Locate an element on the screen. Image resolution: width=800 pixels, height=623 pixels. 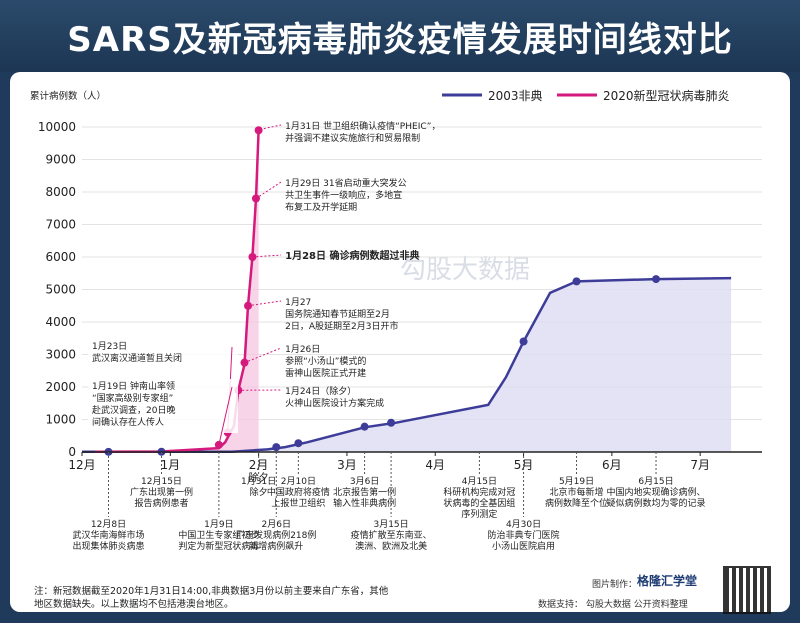
annotation-text: 武汉华南海鲜市场 is located at coordinates (108, 535).